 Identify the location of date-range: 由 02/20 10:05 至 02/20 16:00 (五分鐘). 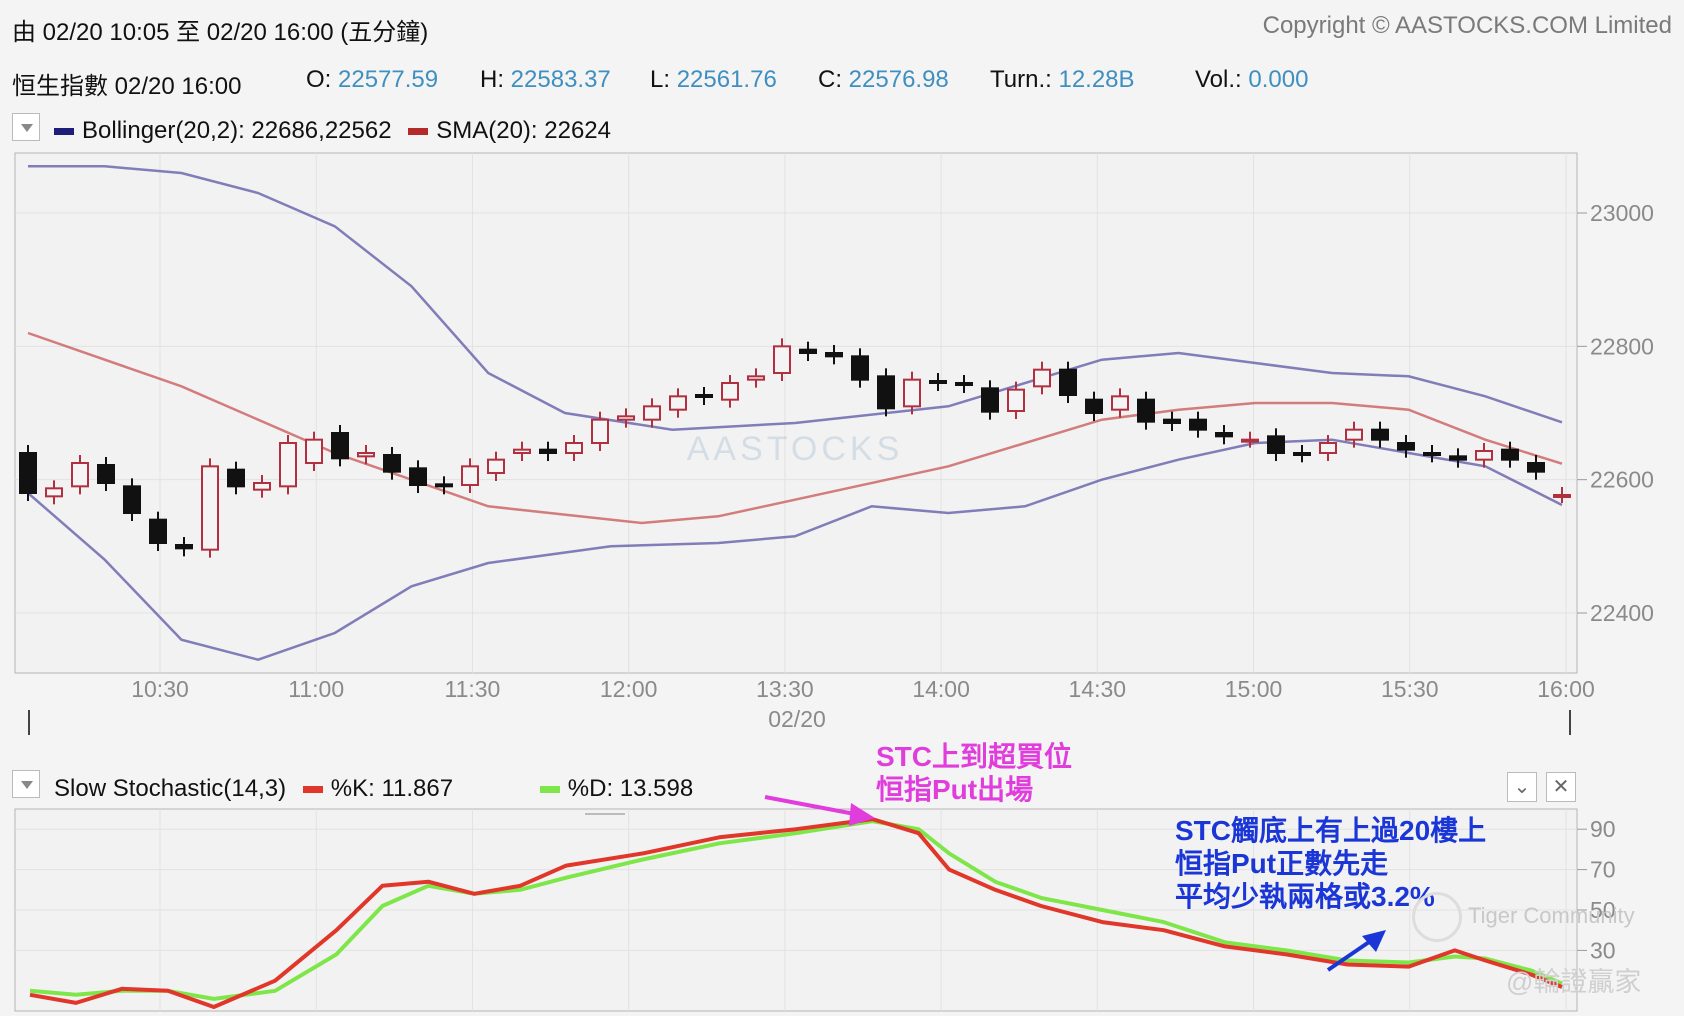
(220, 32).